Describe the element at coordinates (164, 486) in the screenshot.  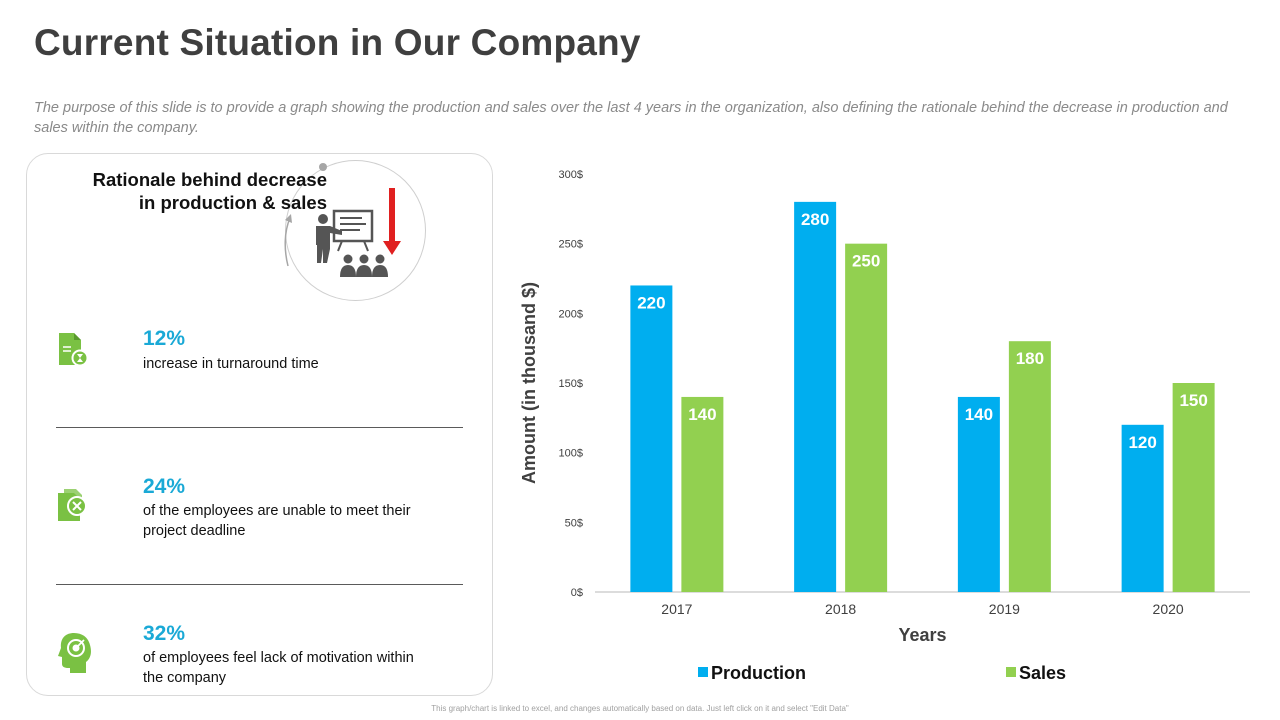
I see `stat-percent-2: 24%` at that location.